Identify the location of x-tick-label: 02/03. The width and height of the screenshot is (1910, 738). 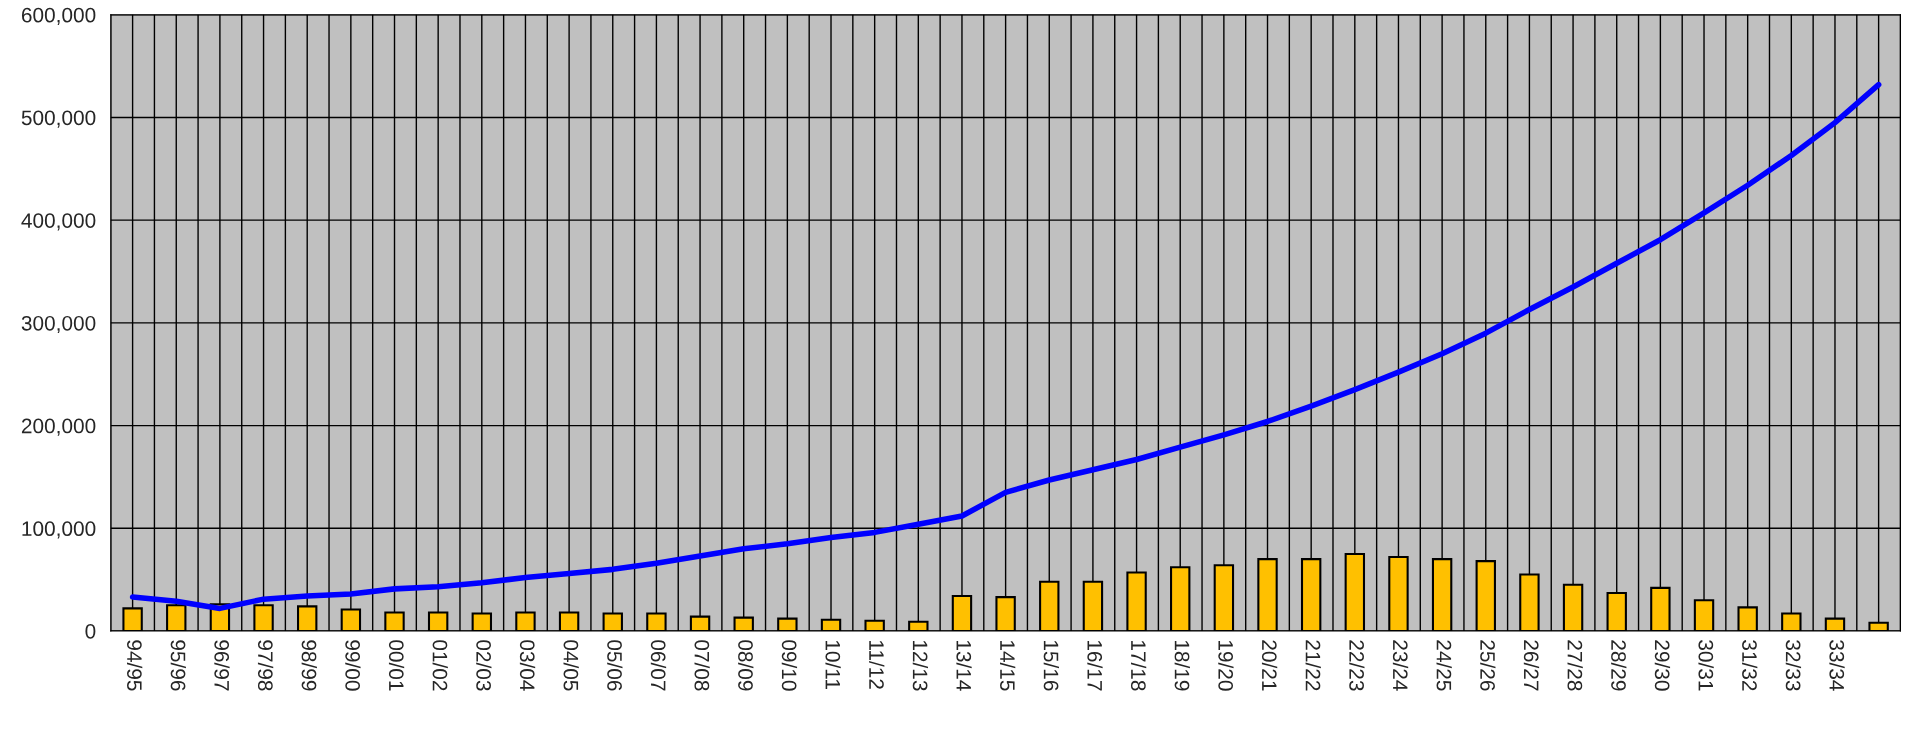
(484, 665).